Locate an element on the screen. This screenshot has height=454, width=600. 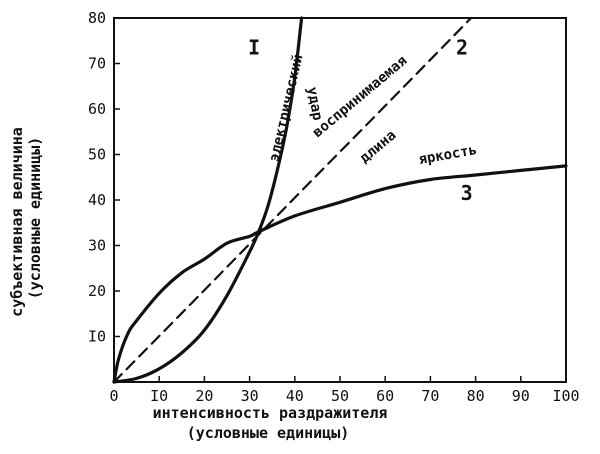
annotation-1: электрический is located at coordinates (286, 108).